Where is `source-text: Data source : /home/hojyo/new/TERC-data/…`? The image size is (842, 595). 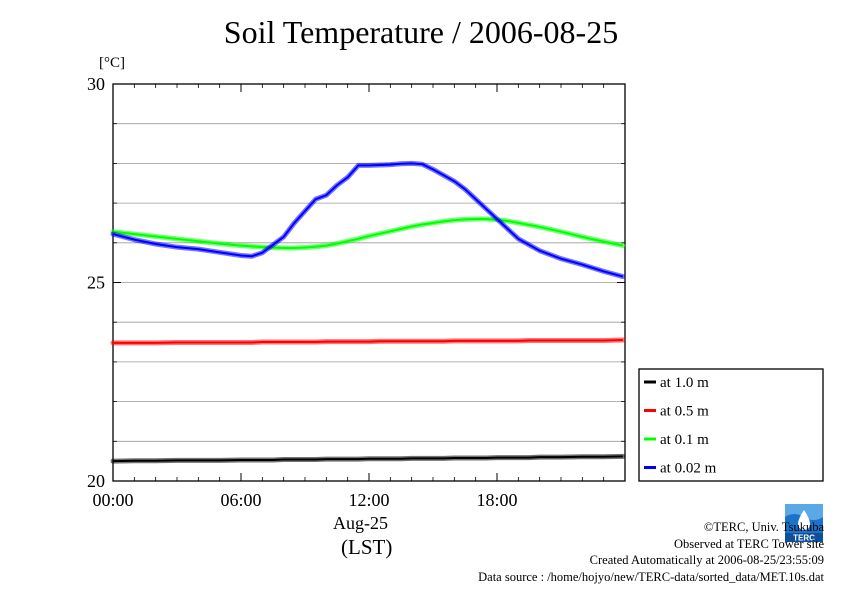 source-text: Data source : /home/hojyo/new/TERC-data/… is located at coordinates (651, 576).